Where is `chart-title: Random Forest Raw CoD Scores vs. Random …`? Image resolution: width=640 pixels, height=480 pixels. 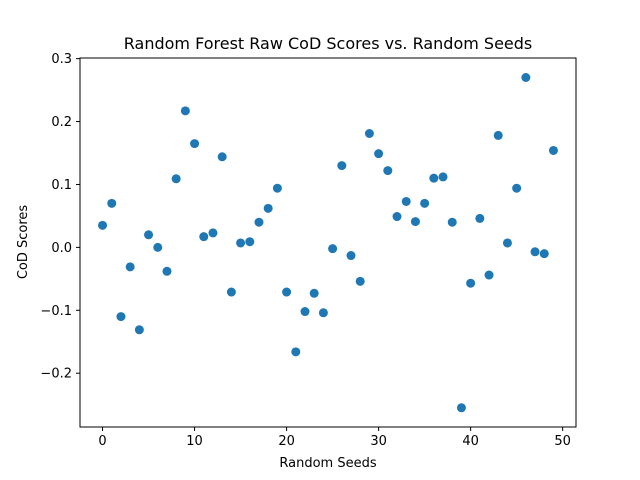 chart-title: Random Forest Raw CoD Scores vs. Random … is located at coordinates (328, 43).